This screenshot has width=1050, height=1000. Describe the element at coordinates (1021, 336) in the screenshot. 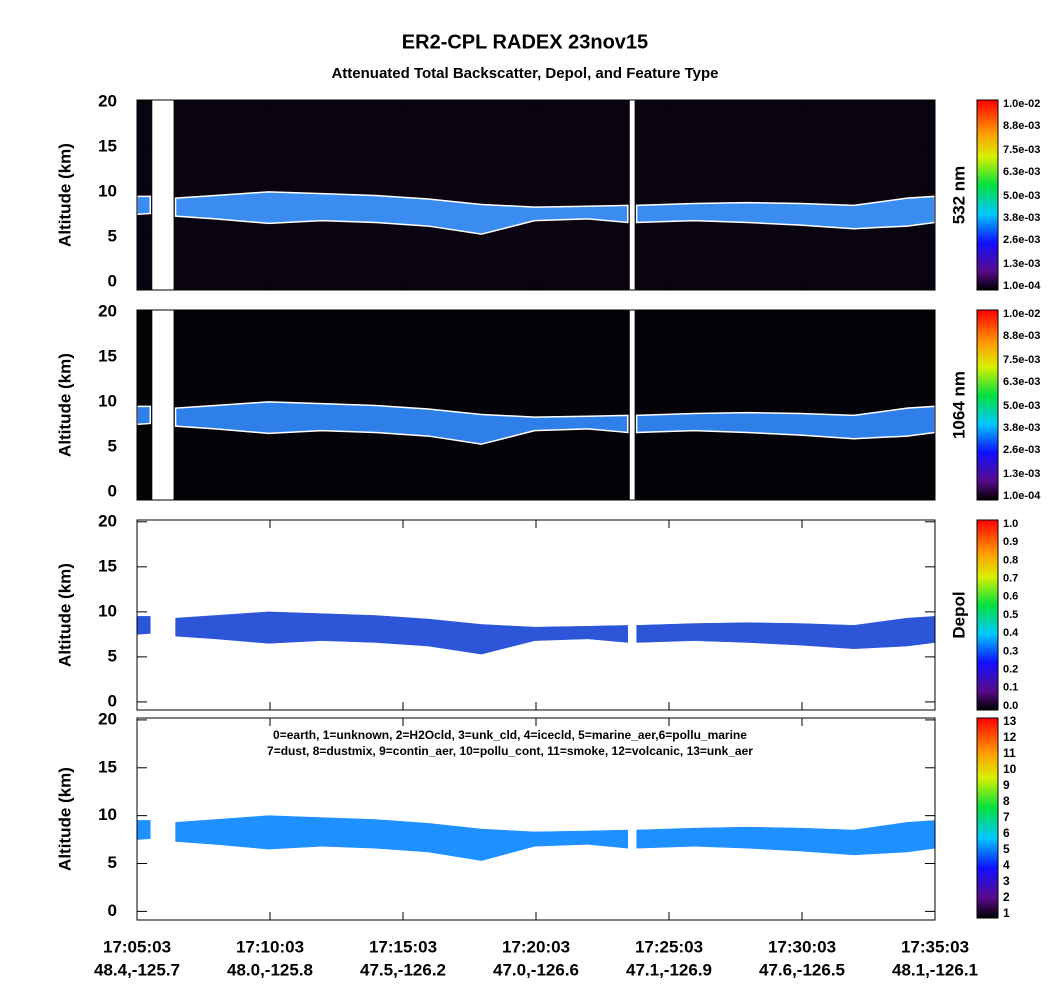

I see `colorbar-tick-label: 8.8e-03` at that location.